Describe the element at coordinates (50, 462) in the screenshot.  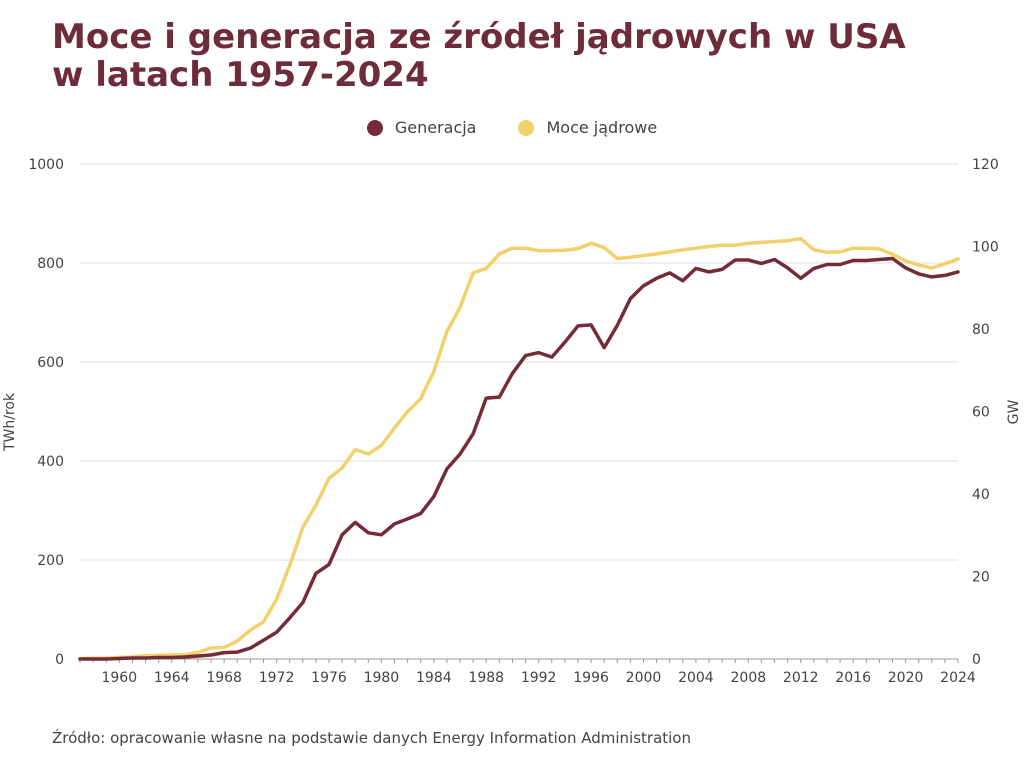
I see `y-left-tick-label: 400` at that location.